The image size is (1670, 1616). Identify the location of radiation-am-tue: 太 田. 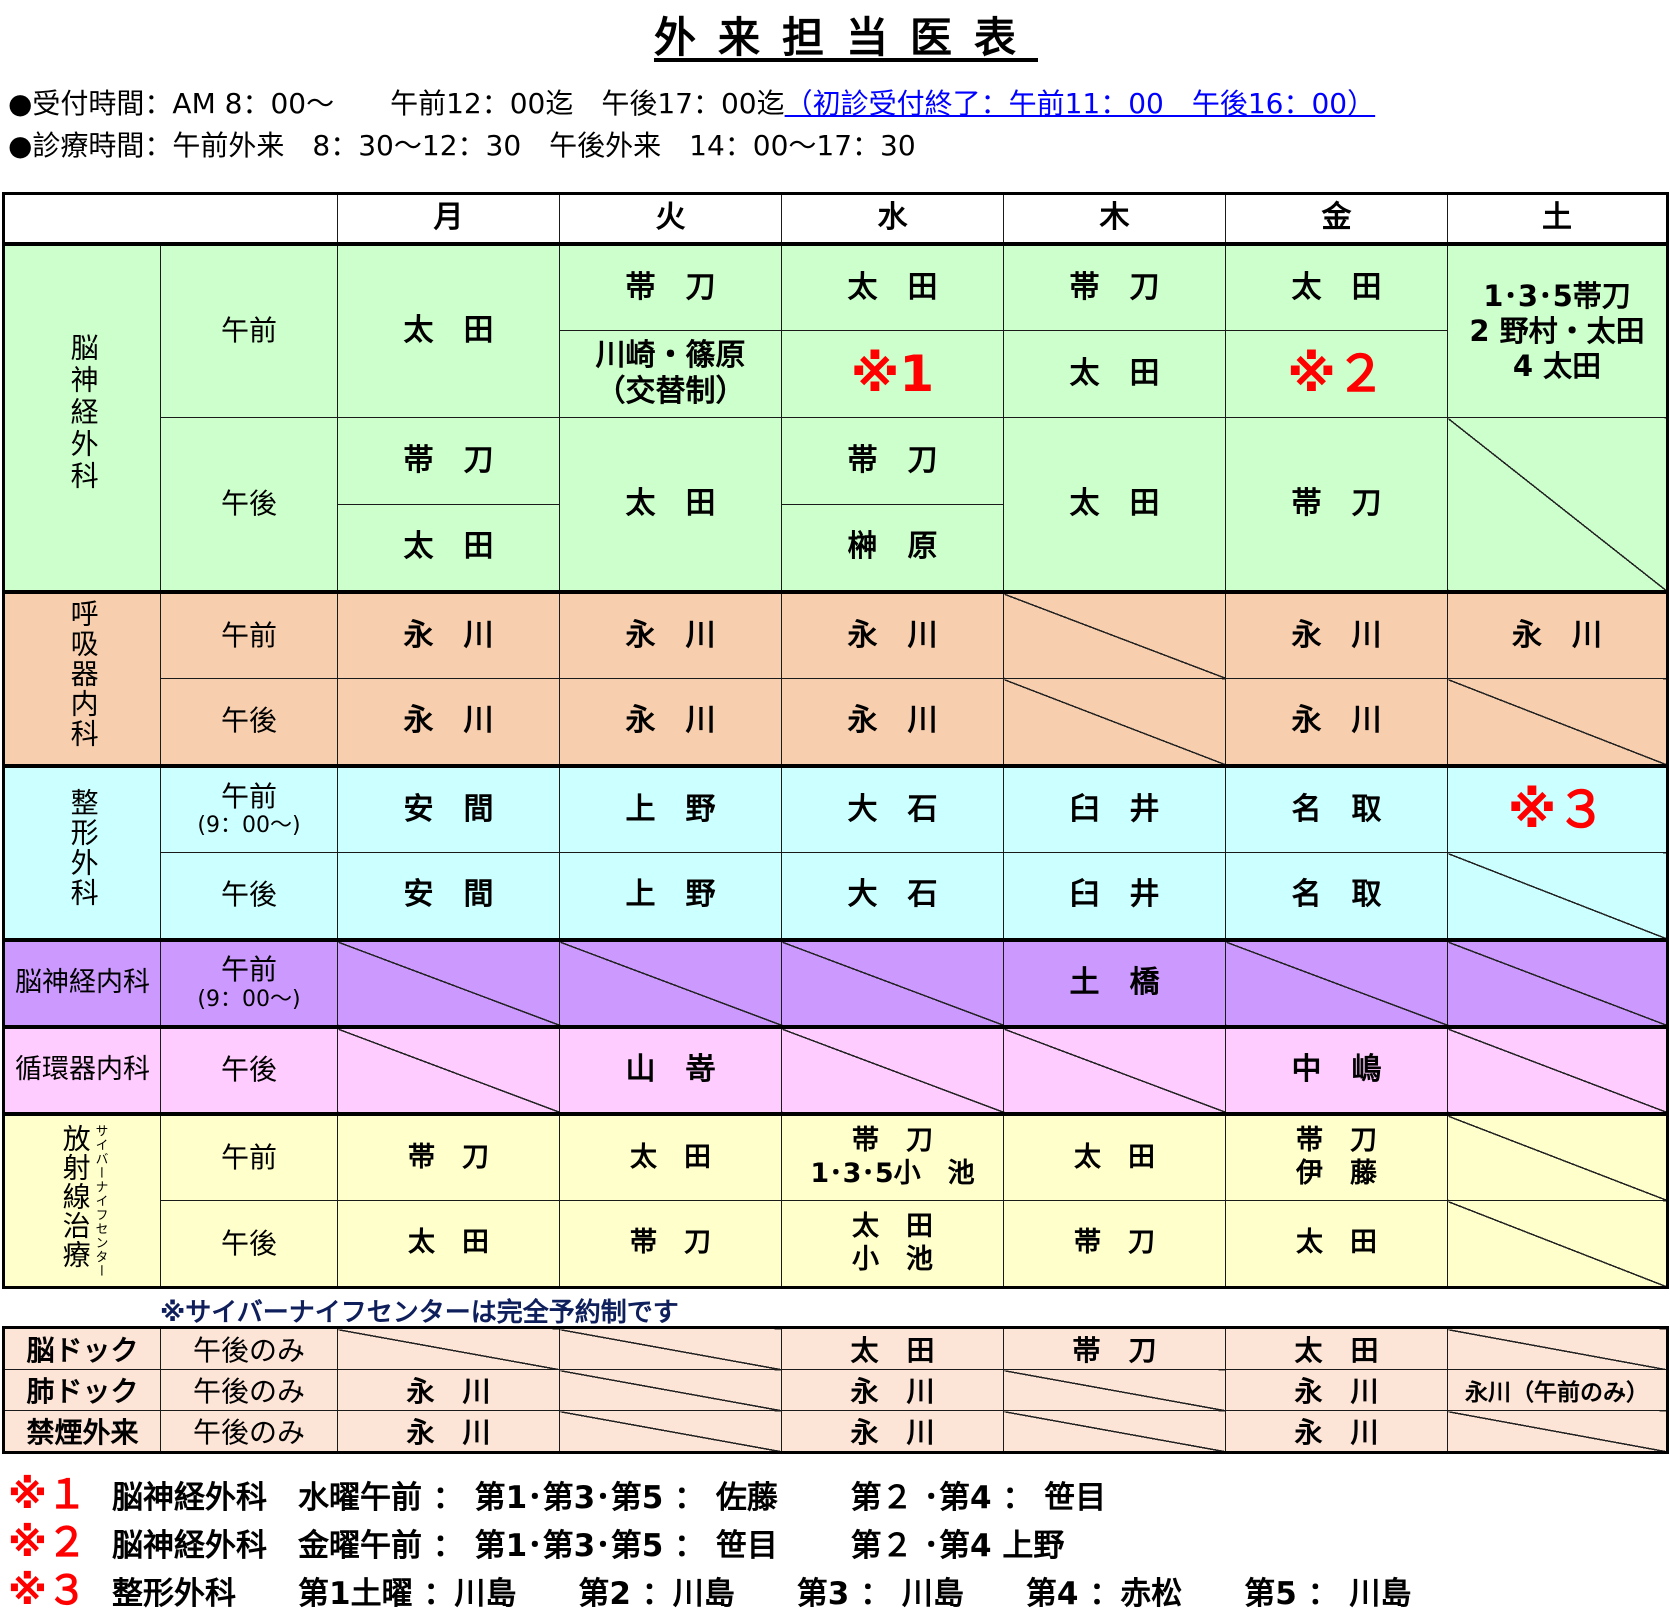
(670, 1156).